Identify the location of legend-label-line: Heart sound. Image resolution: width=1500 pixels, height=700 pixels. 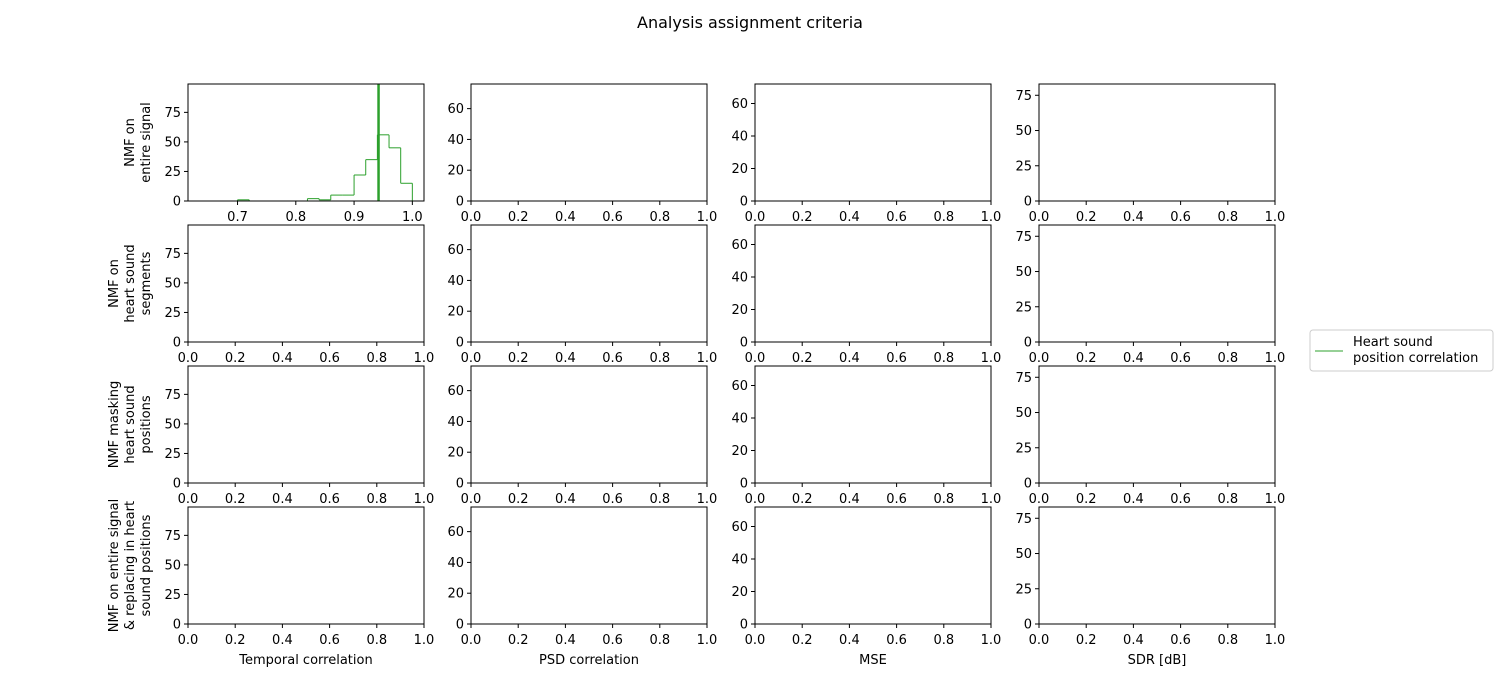
(1393, 342).